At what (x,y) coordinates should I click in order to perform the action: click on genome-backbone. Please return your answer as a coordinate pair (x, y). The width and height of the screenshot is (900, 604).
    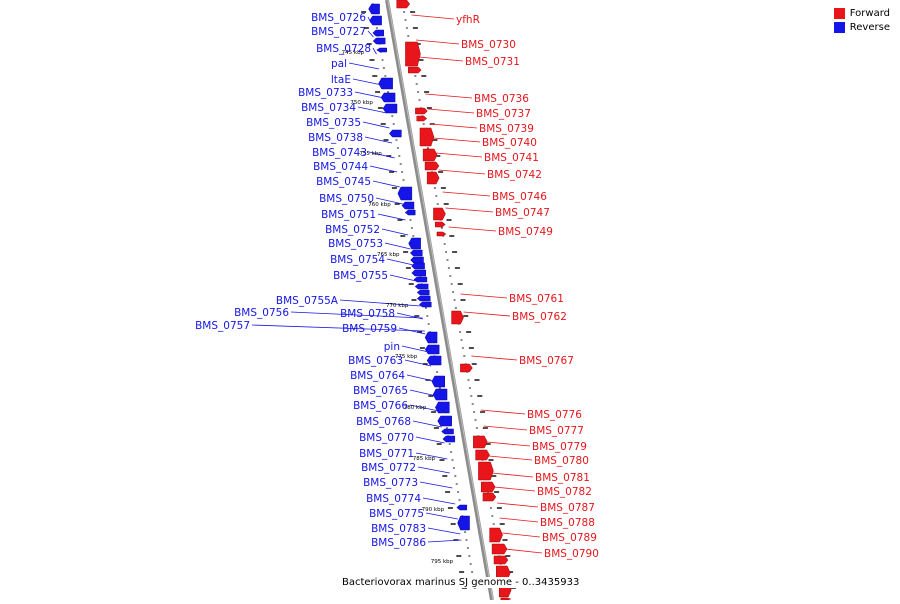
    Looking at the image, I should click on (439, 300).